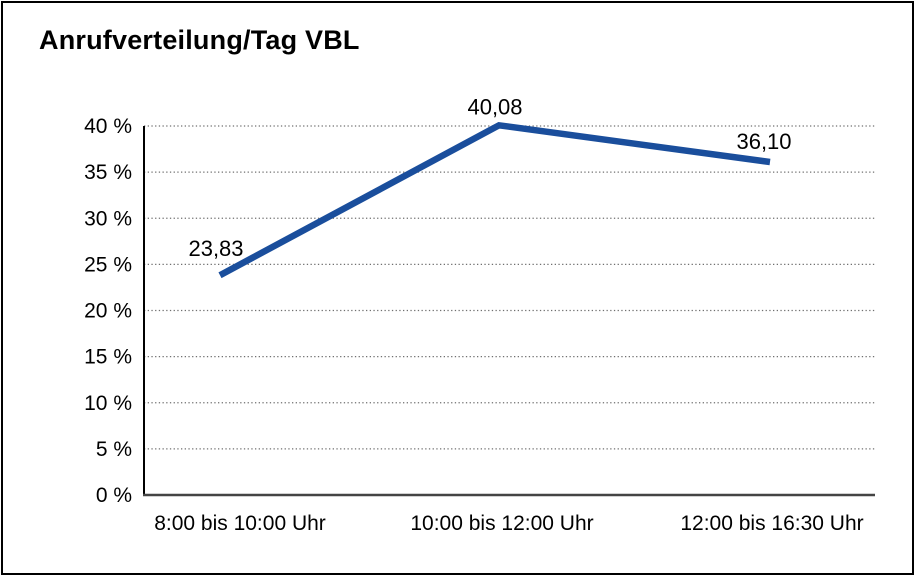  What do you see at coordinates (494, 106) in the screenshot?
I see `data-point-label: 40,08` at bounding box center [494, 106].